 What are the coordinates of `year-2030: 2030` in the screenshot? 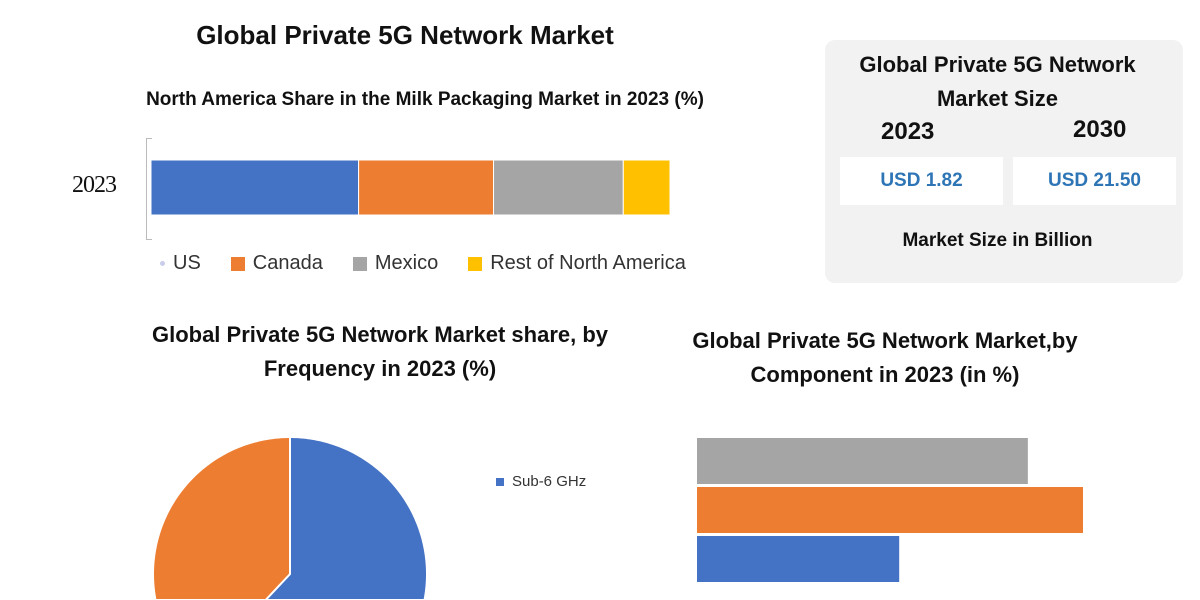 It's located at (1100, 129).